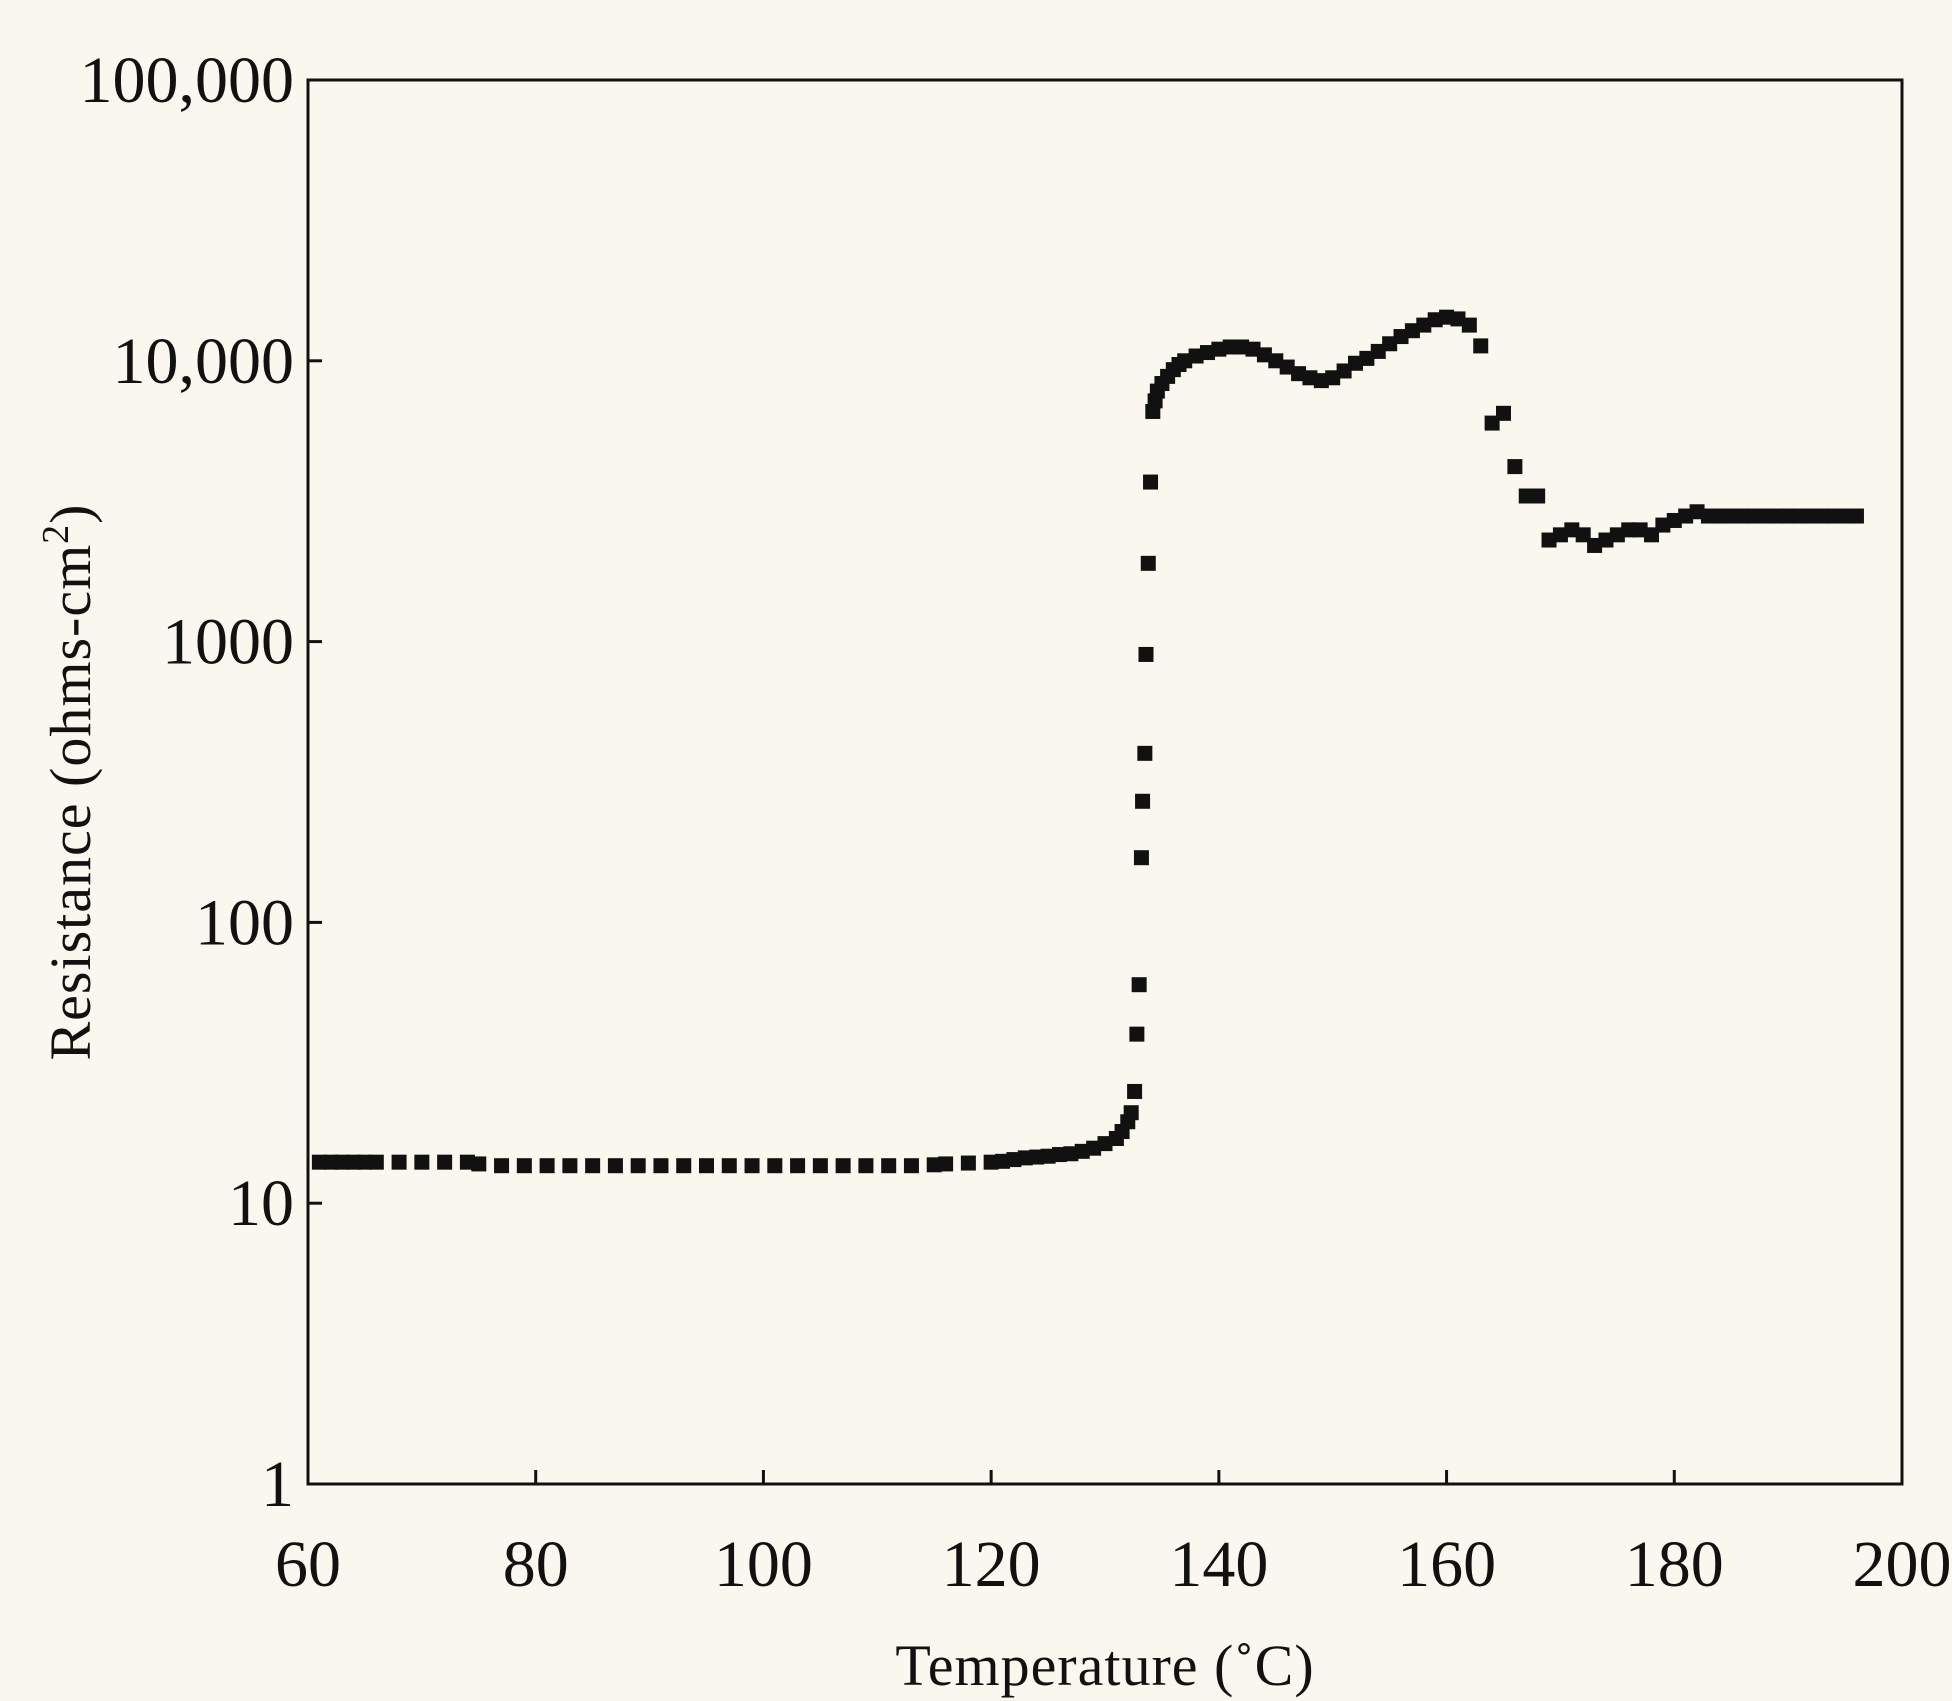 The height and width of the screenshot is (1701, 1952). What do you see at coordinates (228, 642) in the screenshot?
I see `y-tick-label: 1000` at bounding box center [228, 642].